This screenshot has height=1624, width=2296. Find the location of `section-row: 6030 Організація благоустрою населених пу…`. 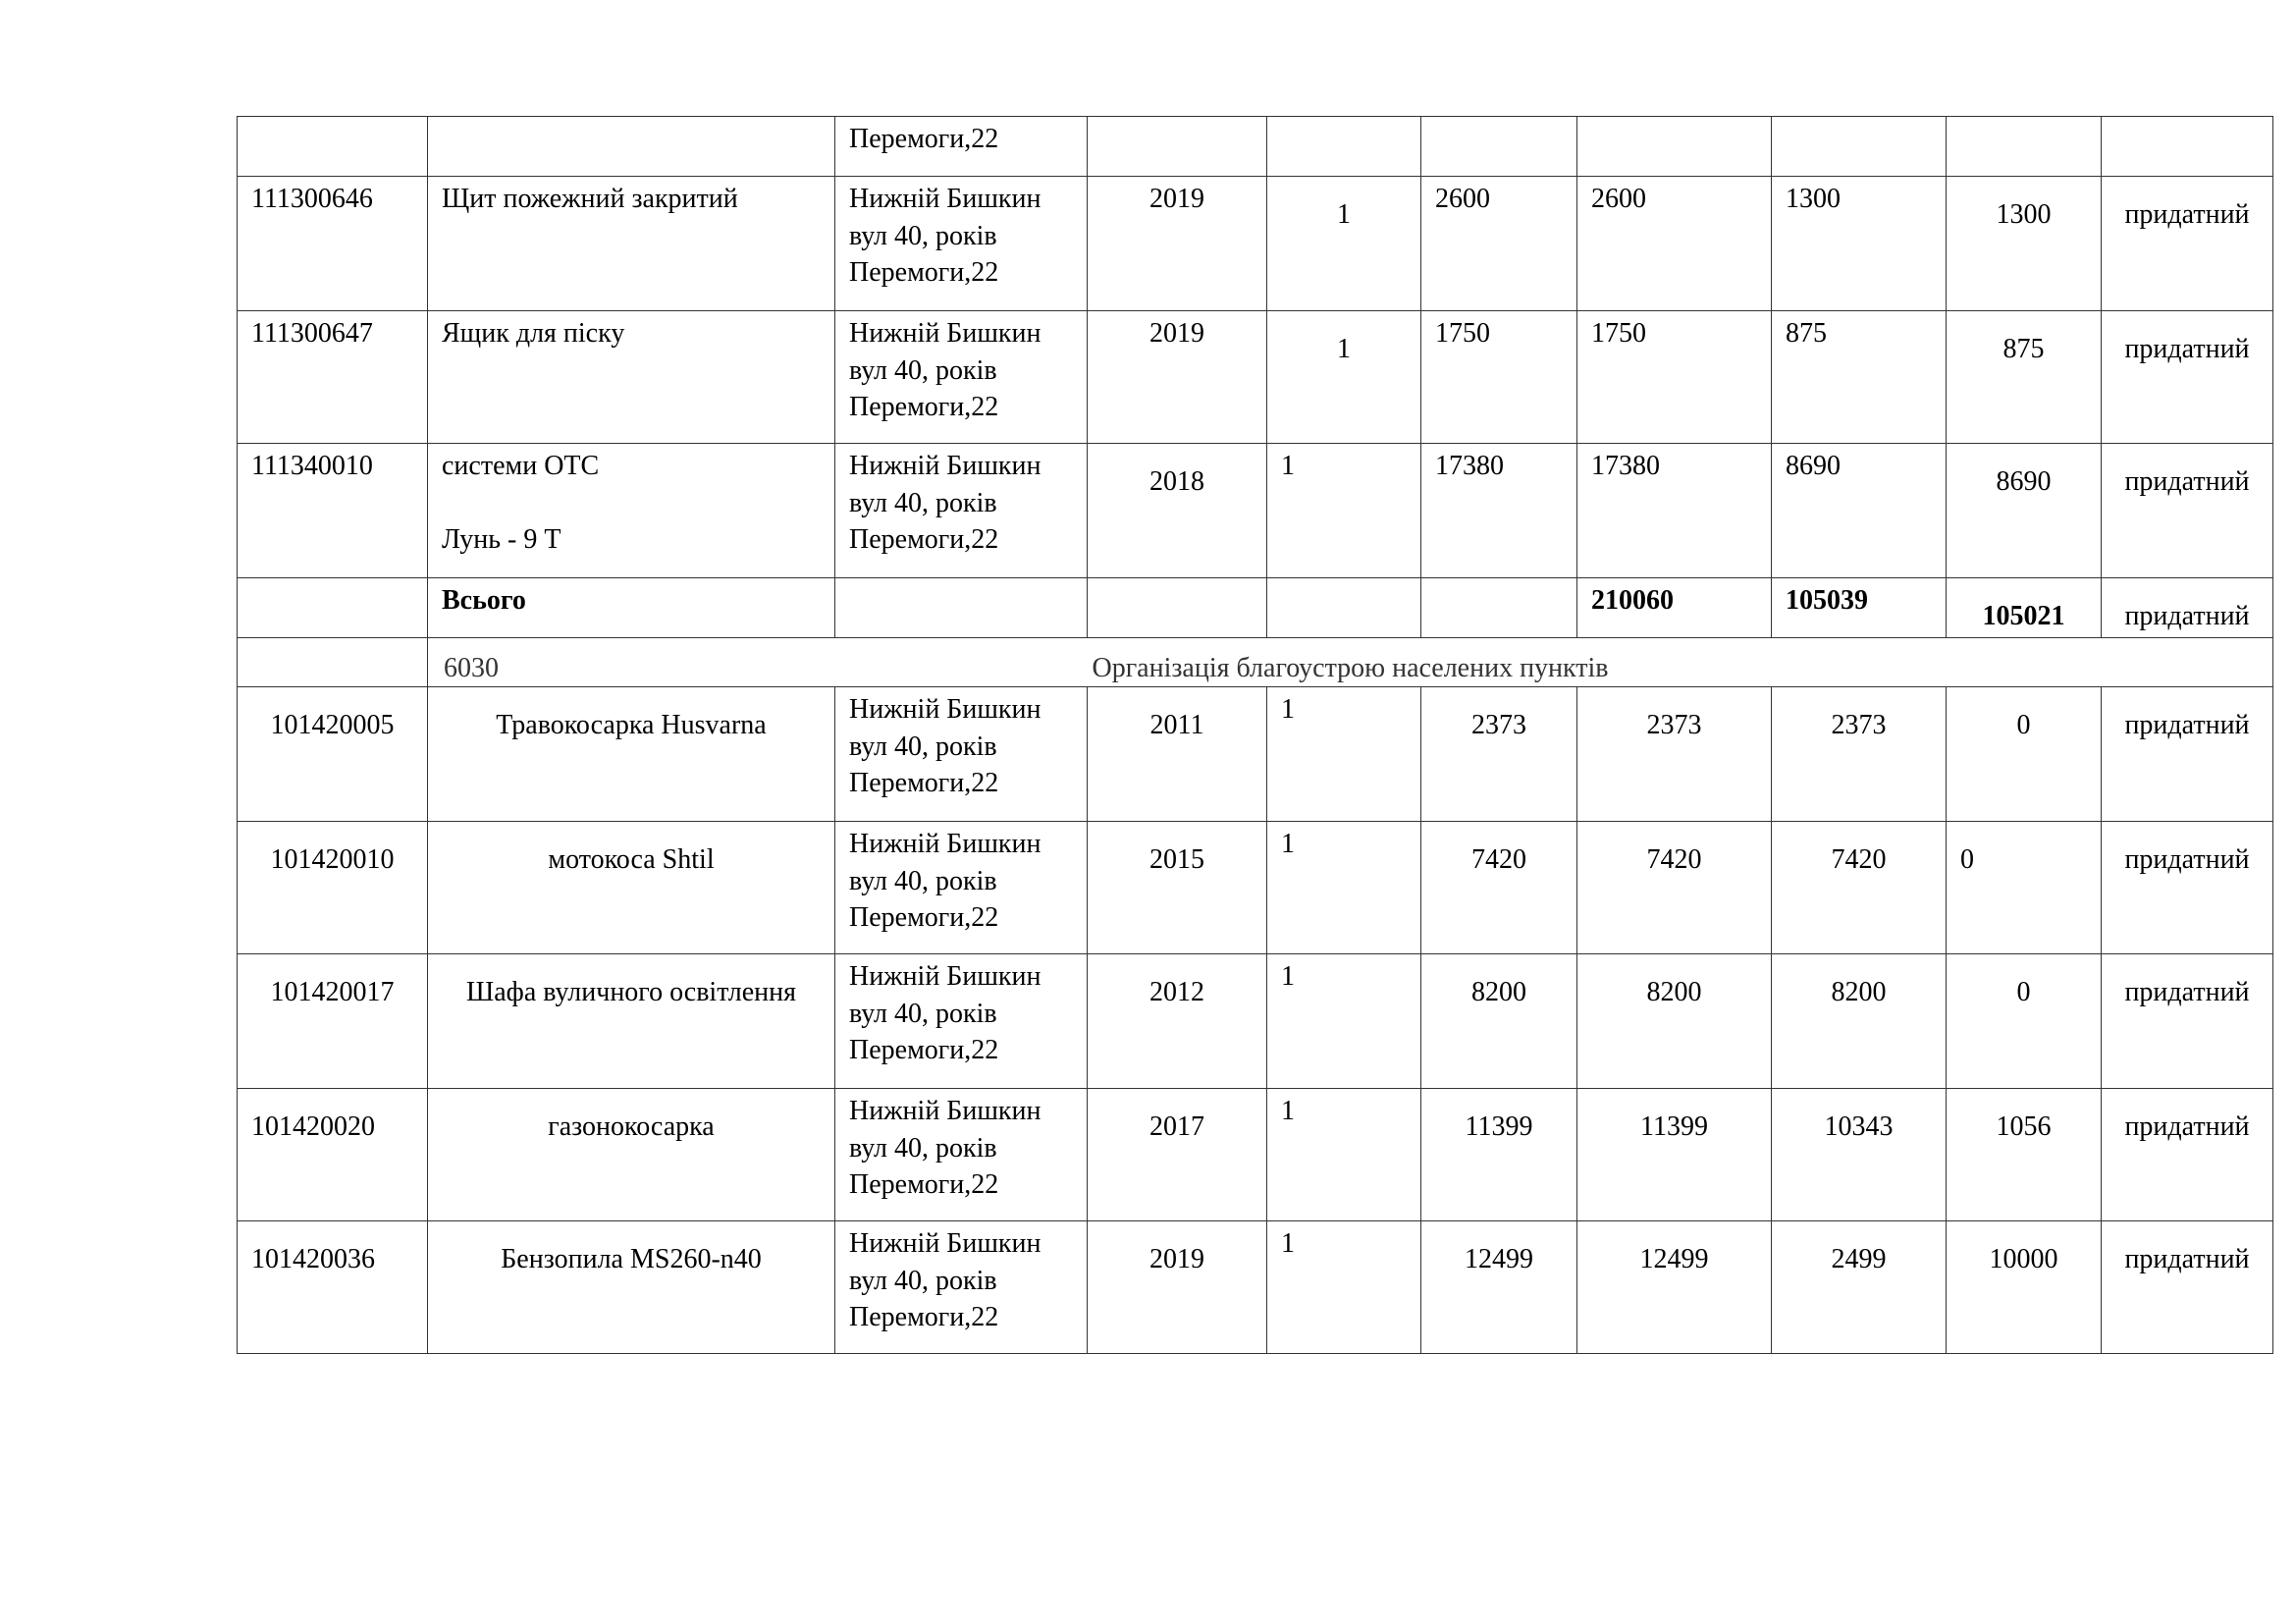

section-row: 6030 Організація благоустрою населених пу… is located at coordinates (1255, 662).